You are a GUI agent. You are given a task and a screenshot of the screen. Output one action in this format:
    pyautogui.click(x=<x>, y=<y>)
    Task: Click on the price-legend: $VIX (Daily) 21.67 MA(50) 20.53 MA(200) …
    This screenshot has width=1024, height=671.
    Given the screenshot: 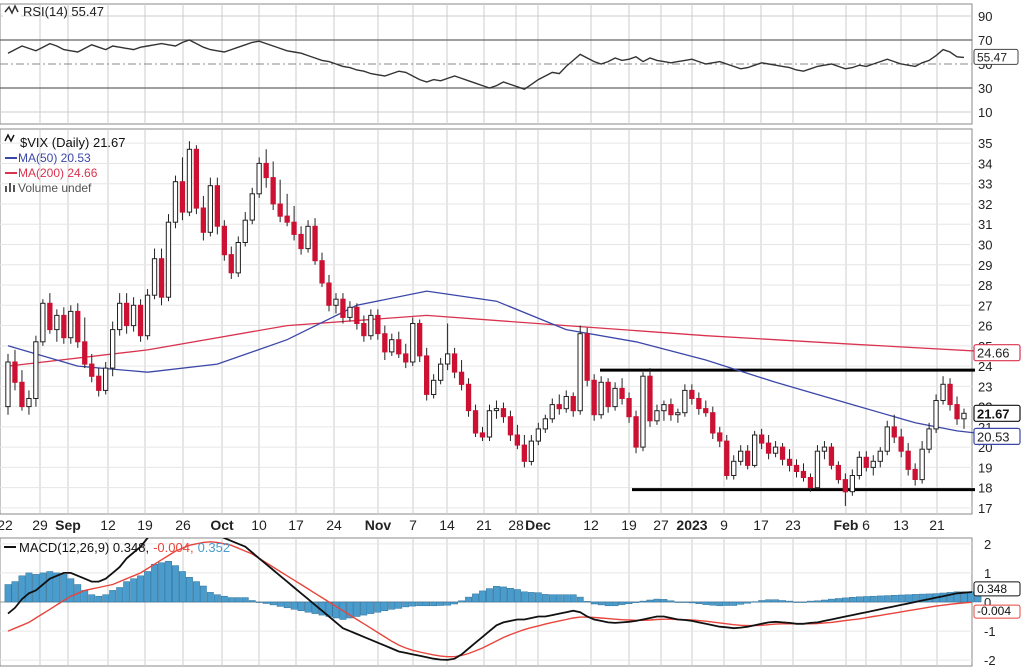 What is the action you would take?
    pyautogui.click(x=65, y=164)
    